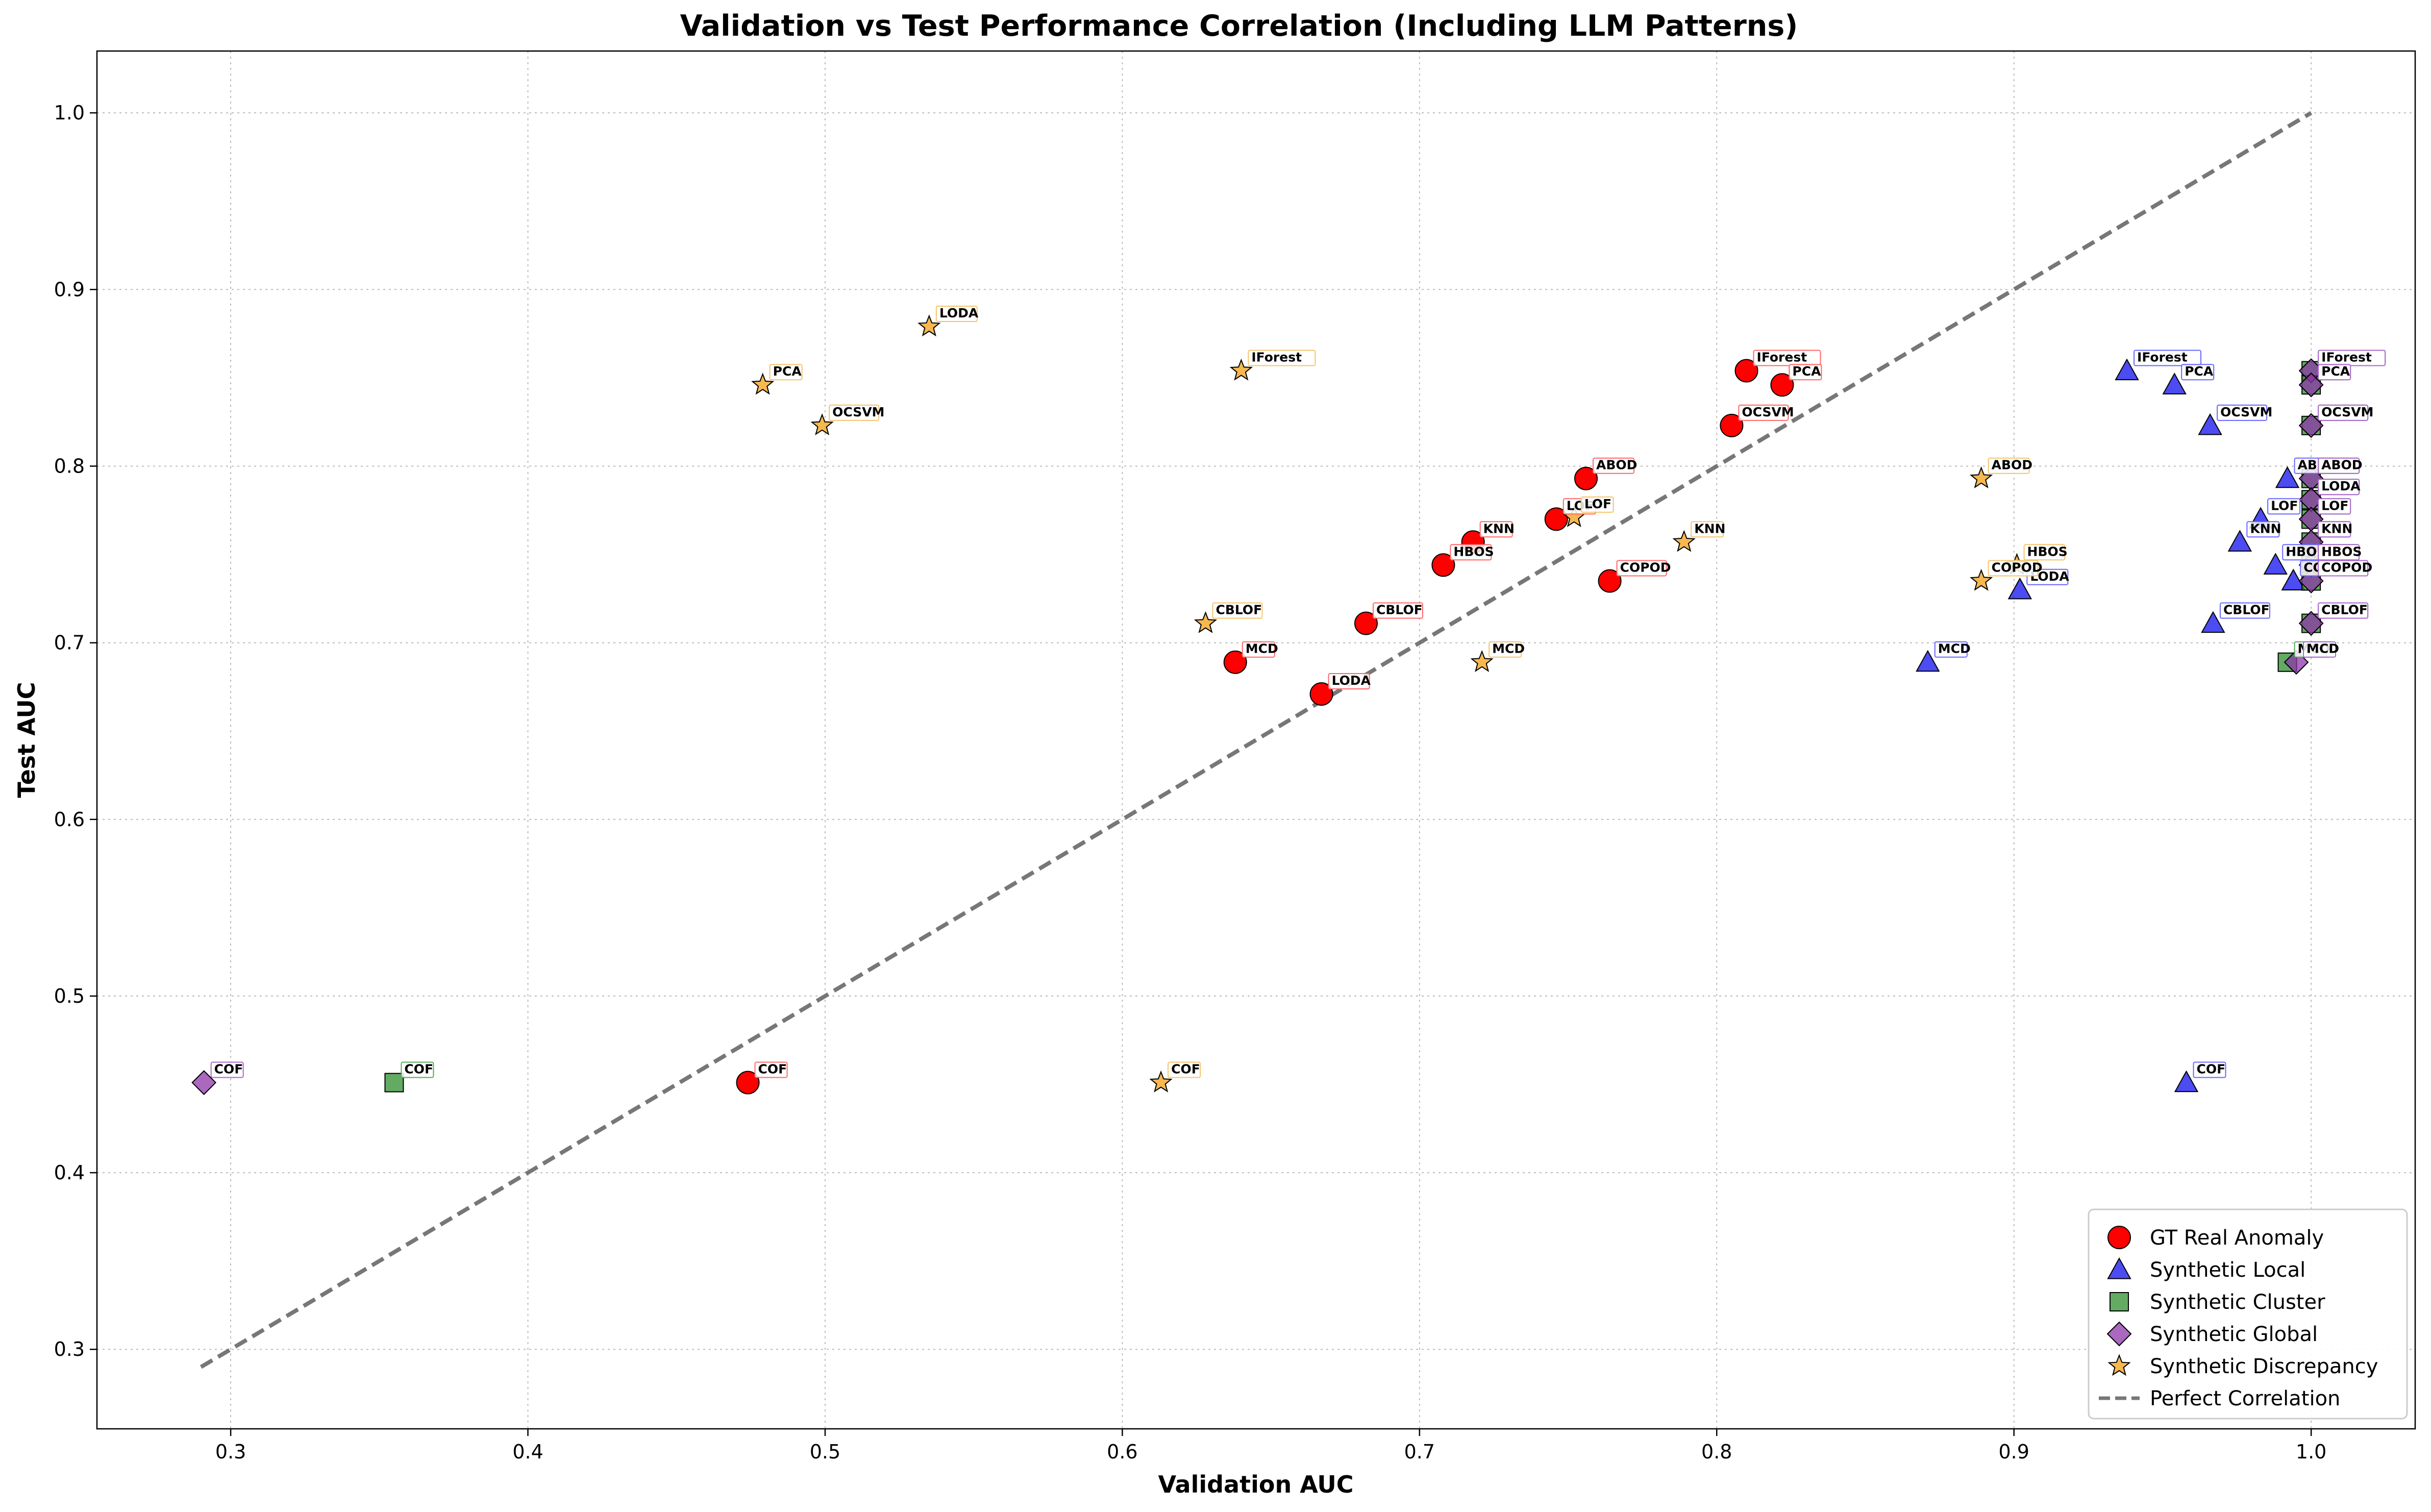  What do you see at coordinates (394, 1083) in the screenshot?
I see `point-square` at bounding box center [394, 1083].